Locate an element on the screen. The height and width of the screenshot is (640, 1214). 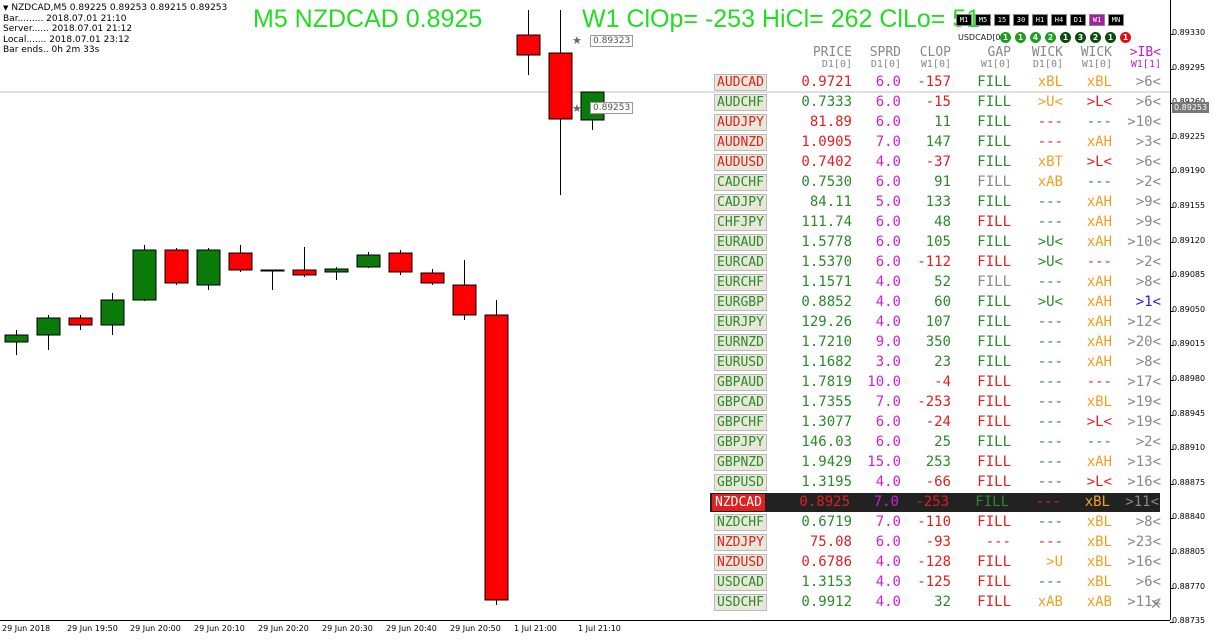
symbol-button: EURGBP is located at coordinates (740, 302).